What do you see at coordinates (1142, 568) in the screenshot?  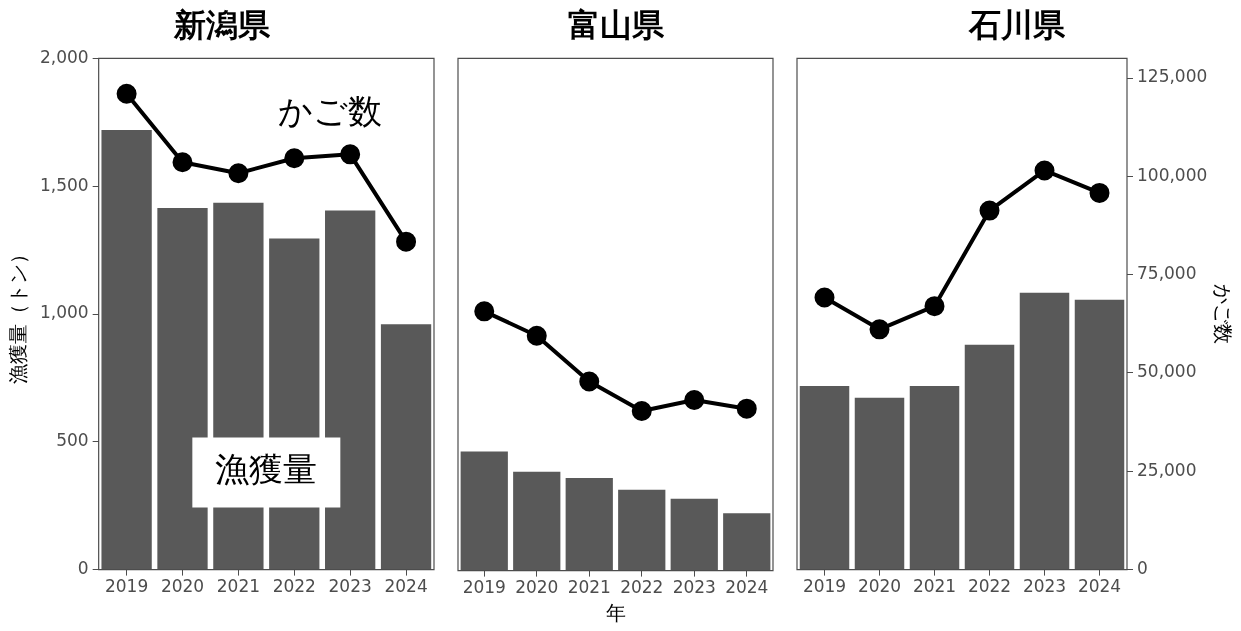 I see `y2-tick-label: 0` at bounding box center [1142, 568].